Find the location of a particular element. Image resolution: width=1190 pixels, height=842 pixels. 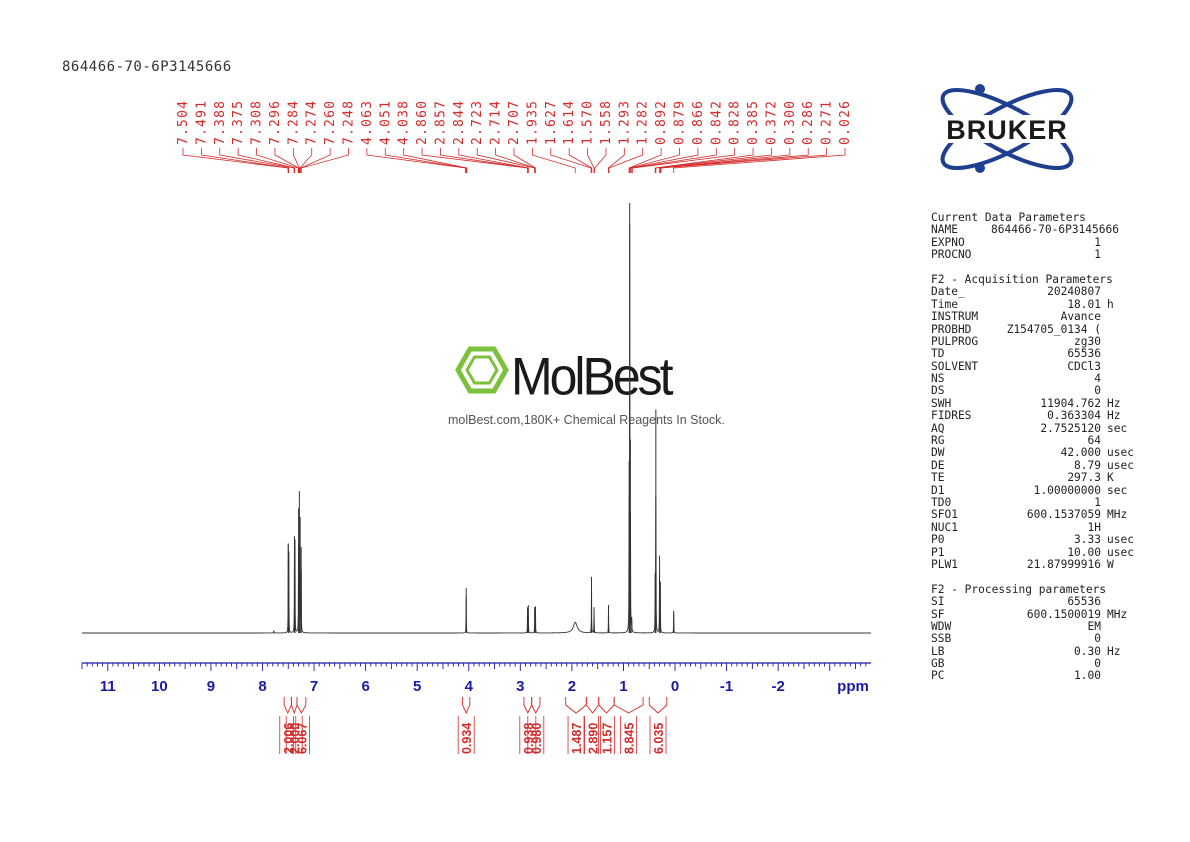

x-tick-label: 11 is located at coordinates (108, 686).